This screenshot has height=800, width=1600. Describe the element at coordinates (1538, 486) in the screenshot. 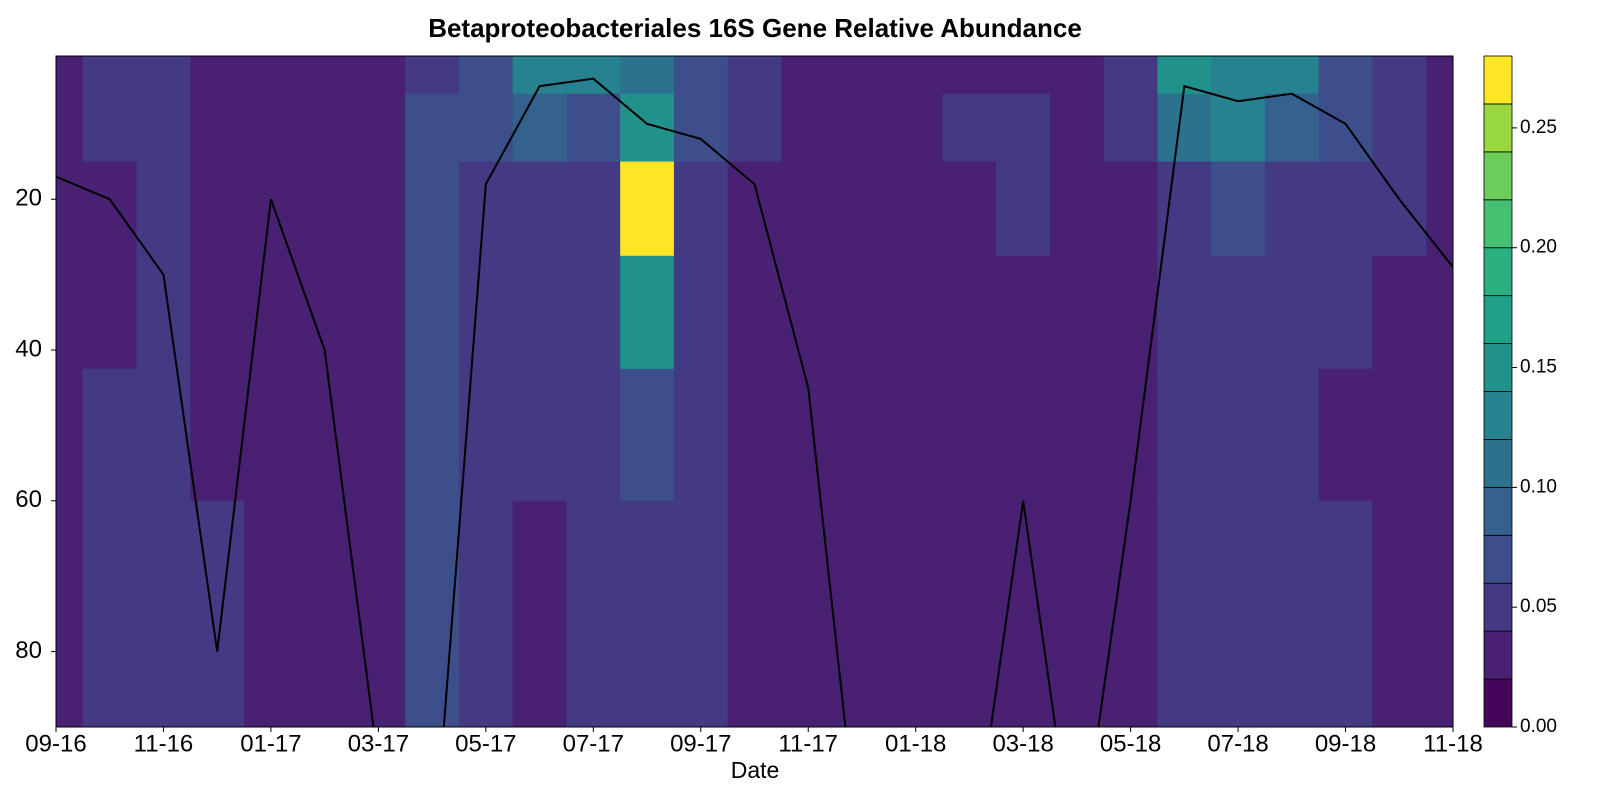

I see `colorbar-tick-label: 0.10` at that location.